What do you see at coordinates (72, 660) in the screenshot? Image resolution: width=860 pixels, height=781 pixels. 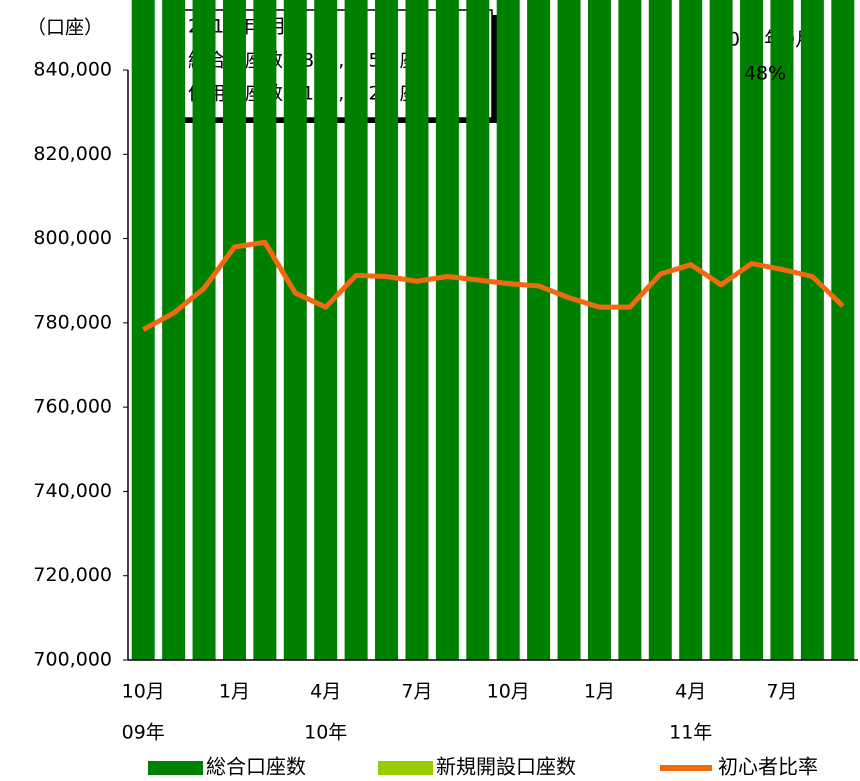 I see `y-tick-label: 700,000` at bounding box center [72, 660].